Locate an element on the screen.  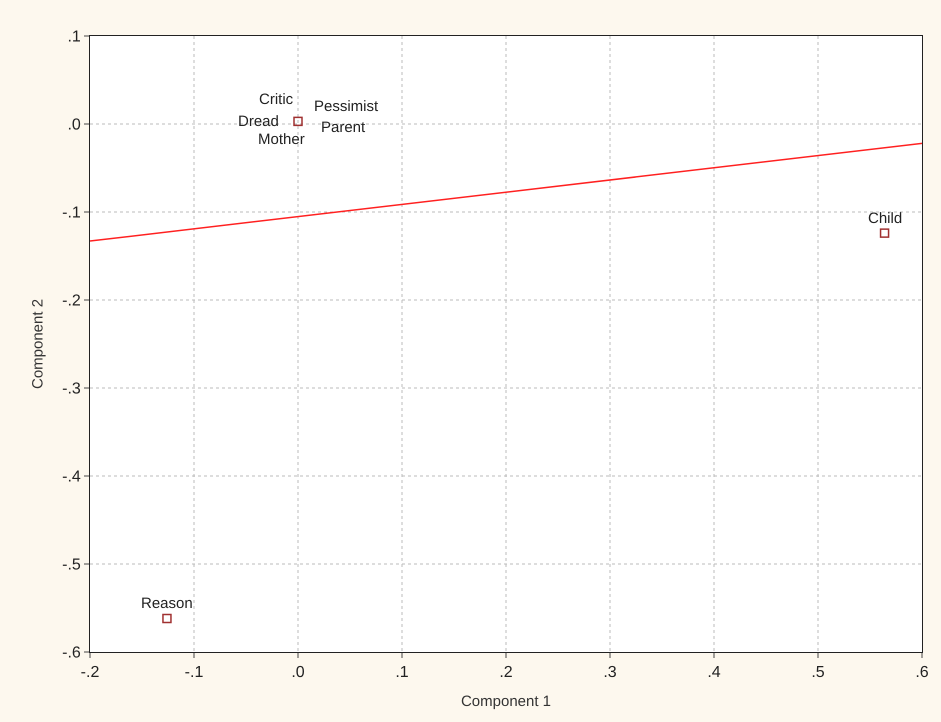
x-tick-label: .3 is located at coordinates (610, 673).